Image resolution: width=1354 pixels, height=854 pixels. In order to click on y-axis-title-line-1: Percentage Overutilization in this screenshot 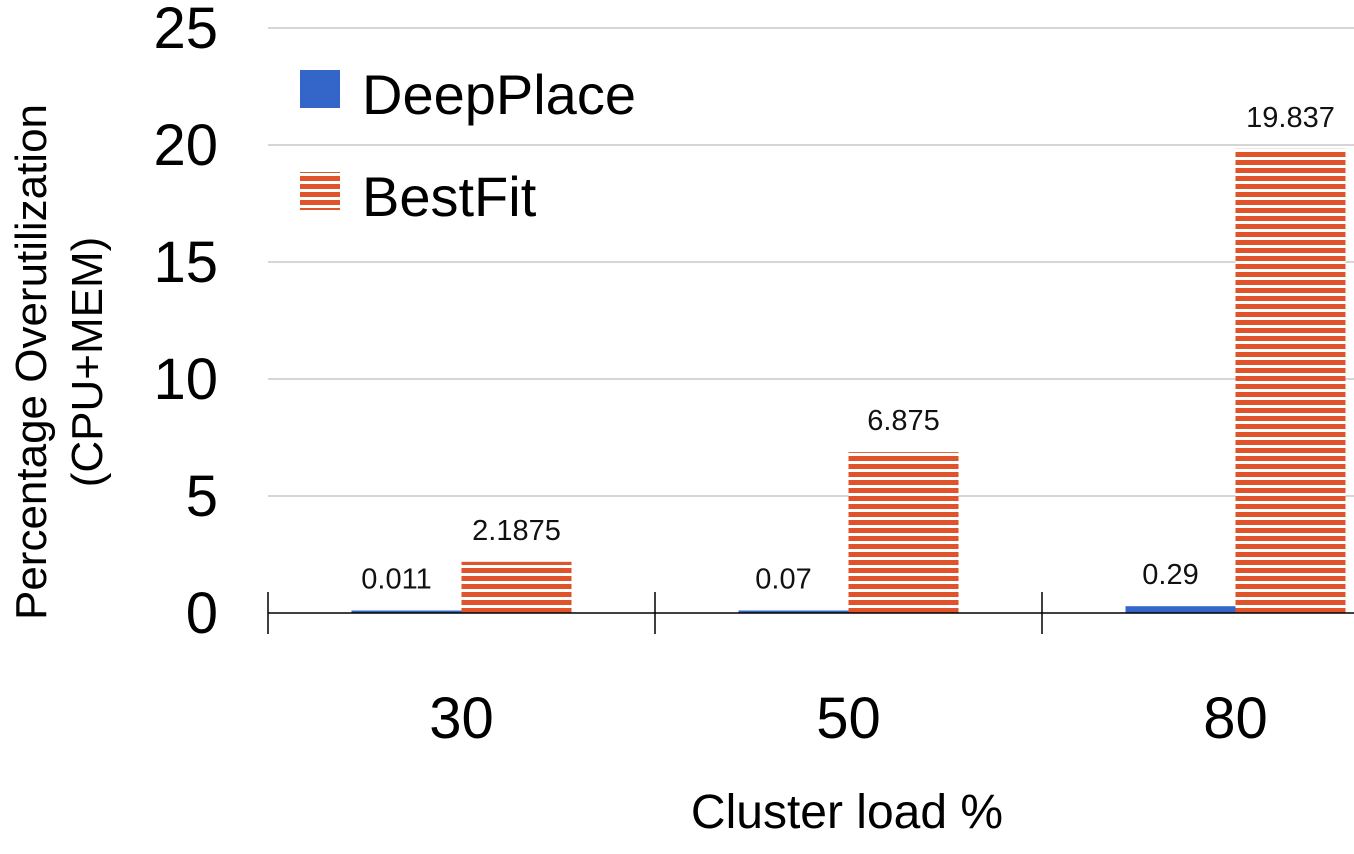, I will do `click(31, 362)`.